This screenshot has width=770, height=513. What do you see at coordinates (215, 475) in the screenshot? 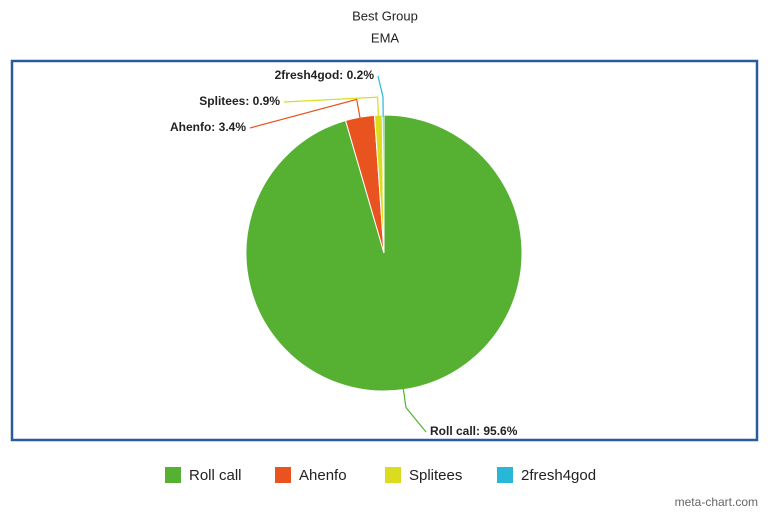
I see `legend-label: Roll call` at bounding box center [215, 475].